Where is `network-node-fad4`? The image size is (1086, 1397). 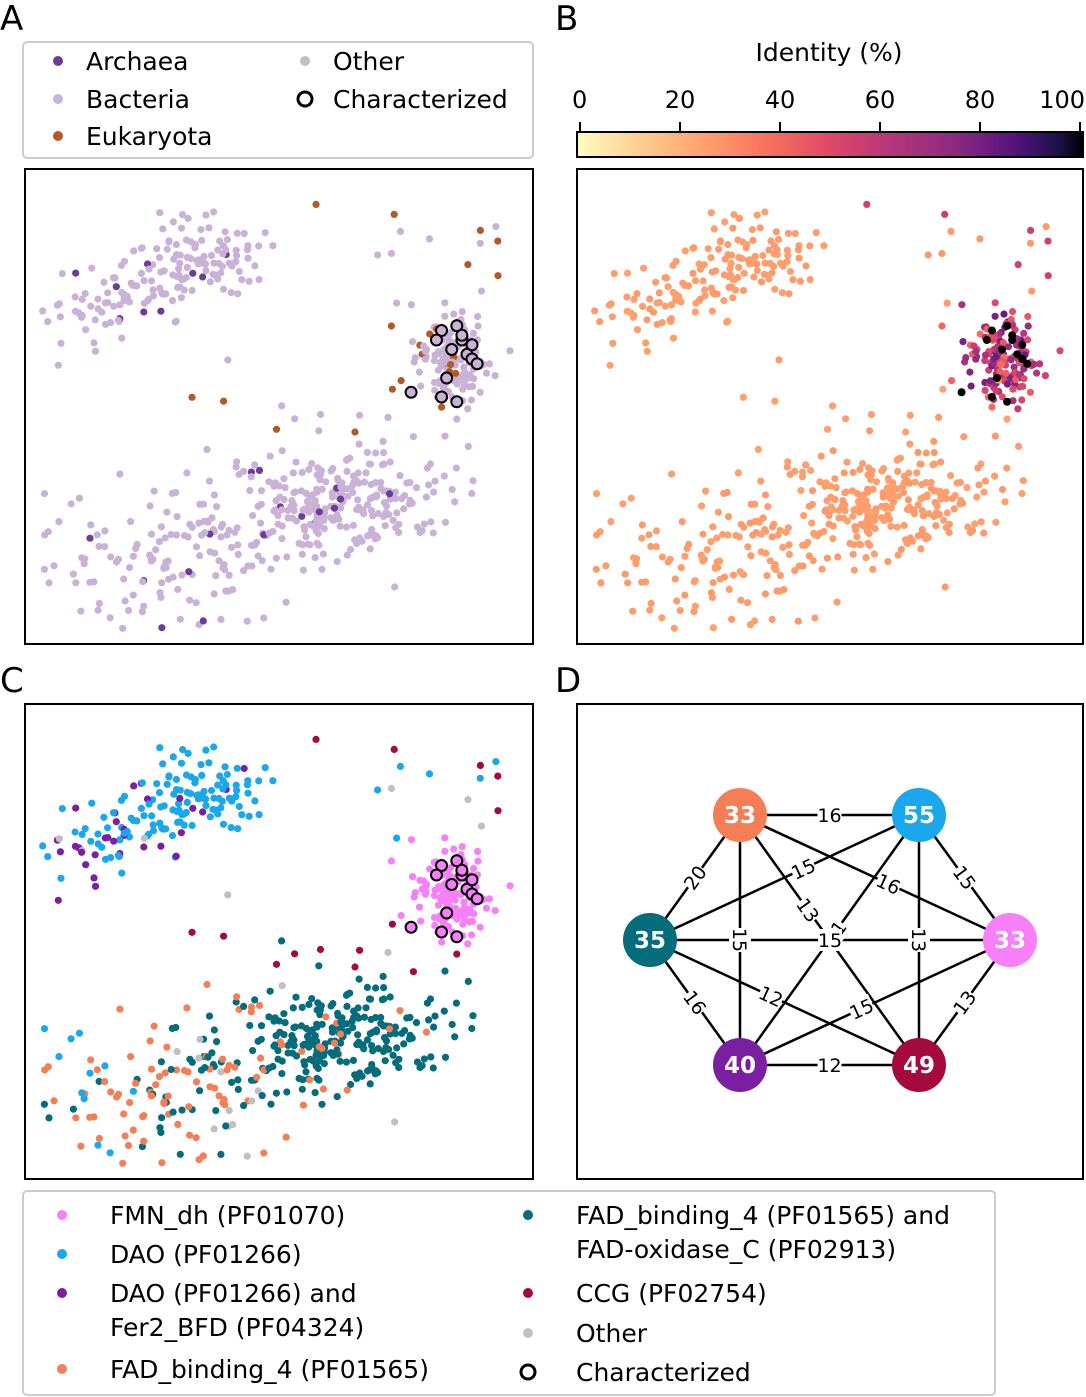
network-node-fad4 is located at coordinates (740, 815).